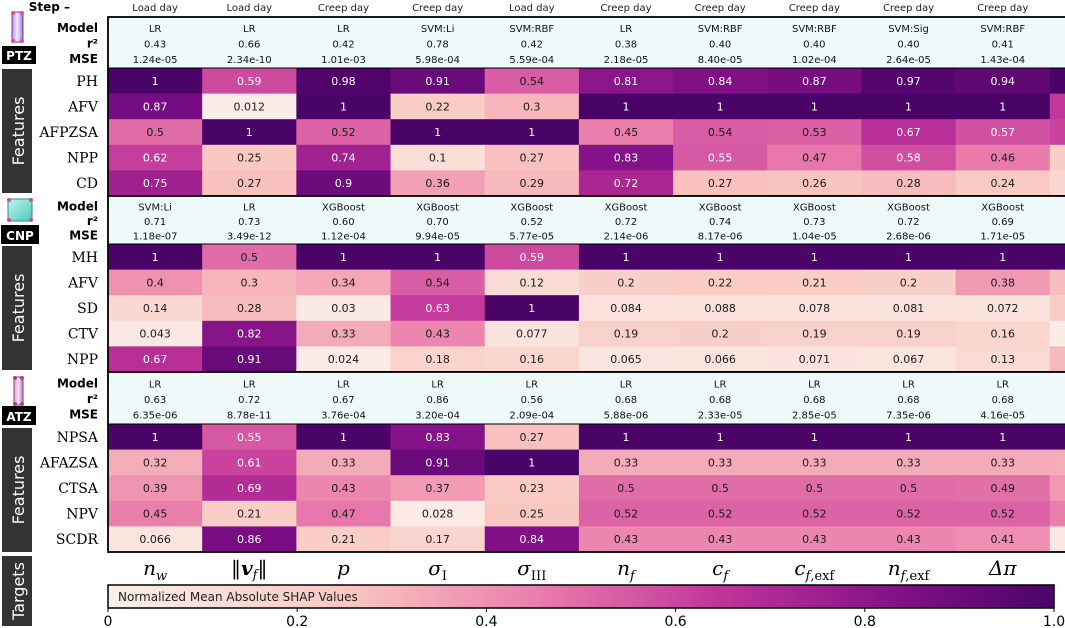 This screenshot has height=628, width=1065. What do you see at coordinates (720, 539) in the screenshot?
I see `heatmap-cell-value: 0.43` at bounding box center [720, 539].